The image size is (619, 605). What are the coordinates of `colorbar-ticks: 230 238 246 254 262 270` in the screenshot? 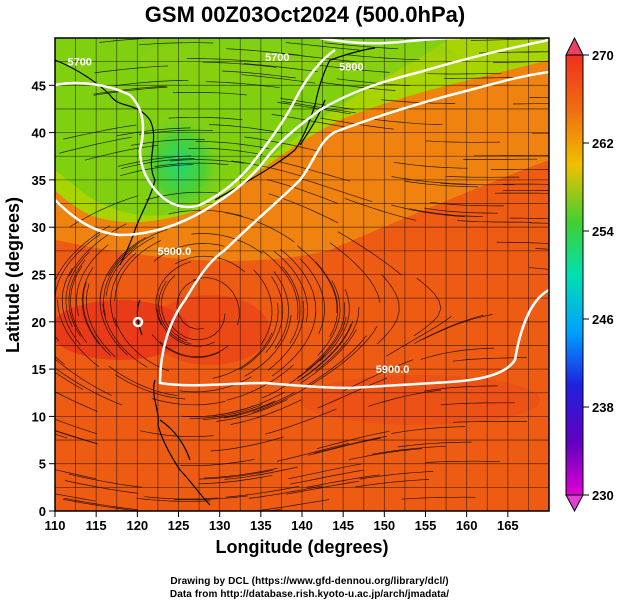 It's located at (598, 275).